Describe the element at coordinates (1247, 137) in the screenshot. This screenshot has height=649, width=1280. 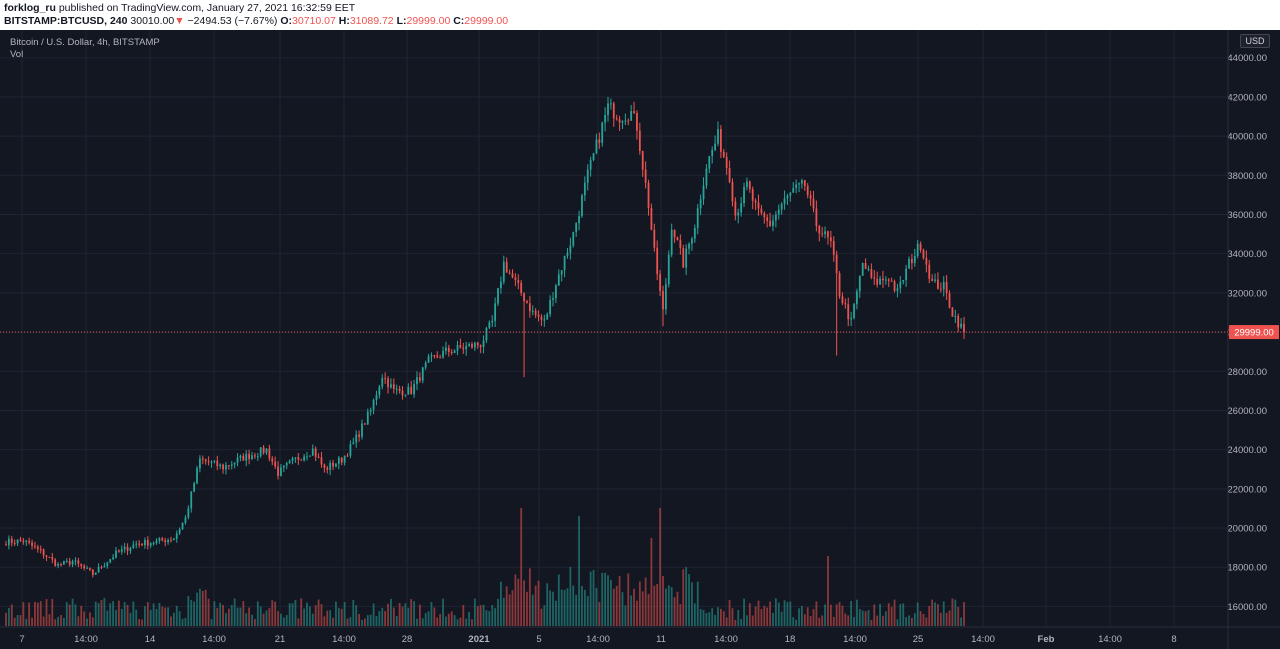
I see `y-tick-label: 40000.00` at that location.